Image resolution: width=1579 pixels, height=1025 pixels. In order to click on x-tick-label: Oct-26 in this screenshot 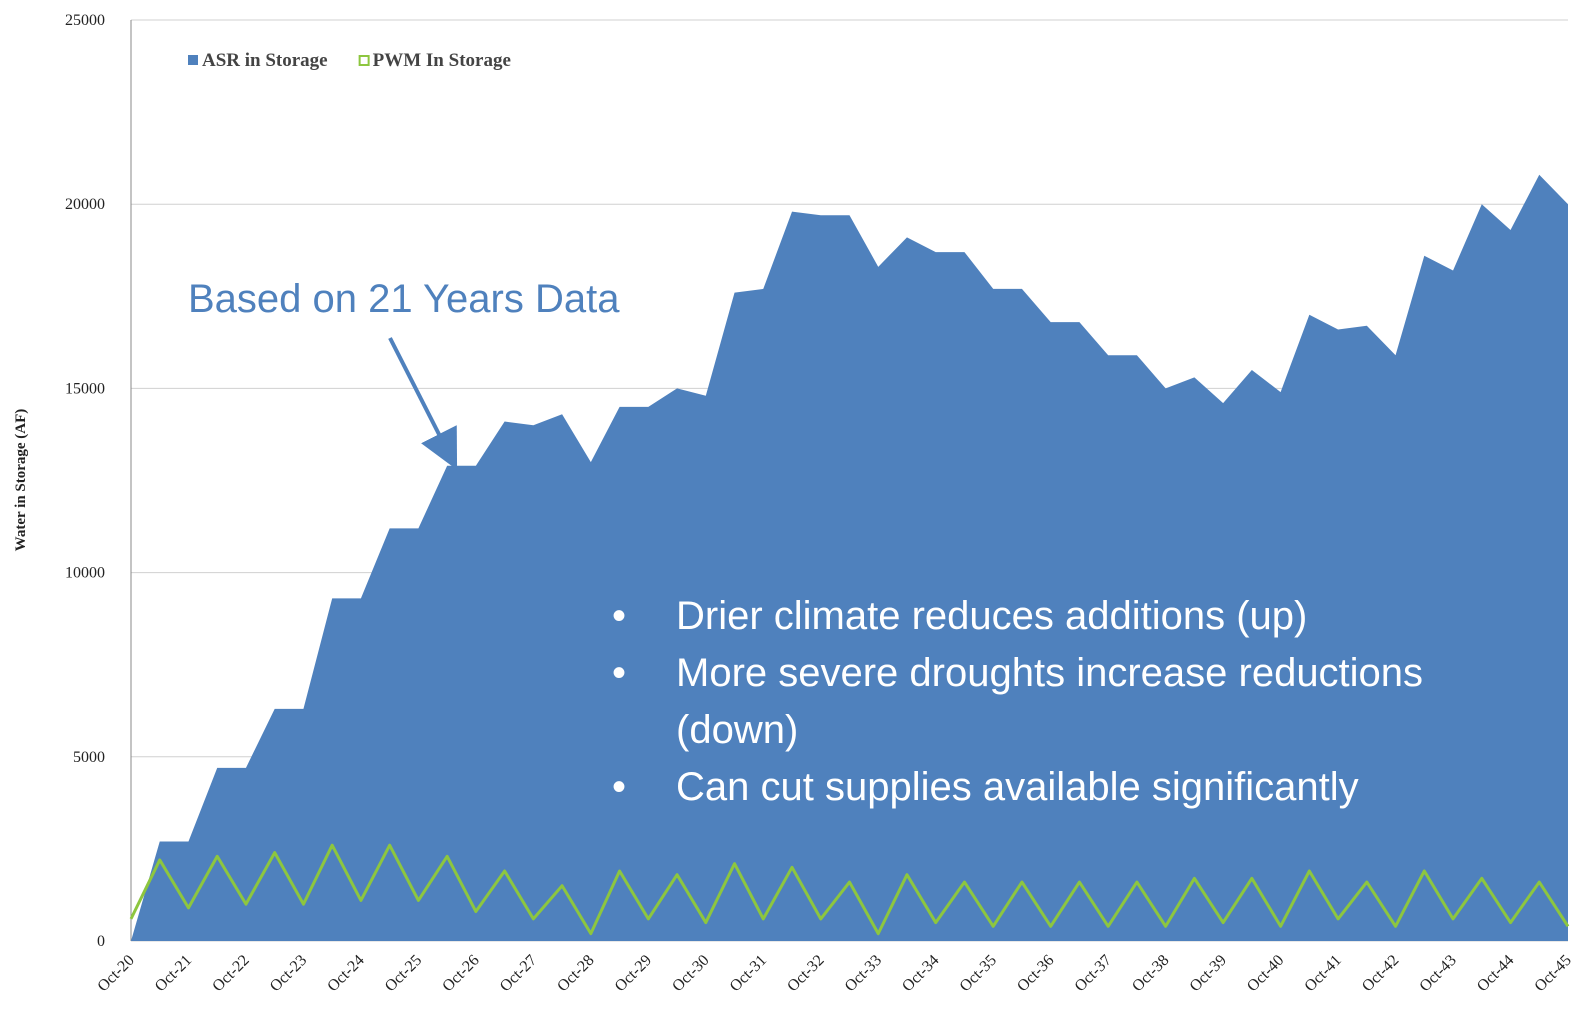, I will do `click(460, 973)`.